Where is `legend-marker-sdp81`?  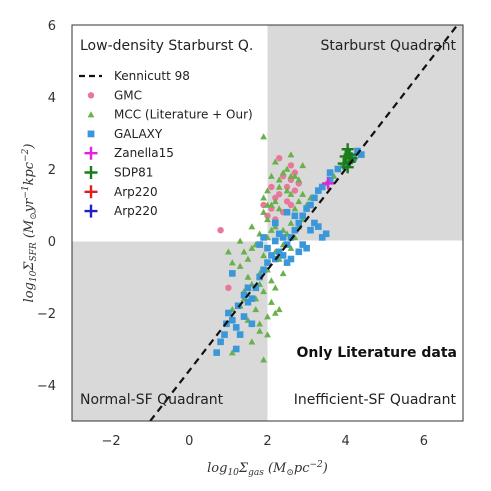
legend-marker-sdp81 is located at coordinates (91, 172).